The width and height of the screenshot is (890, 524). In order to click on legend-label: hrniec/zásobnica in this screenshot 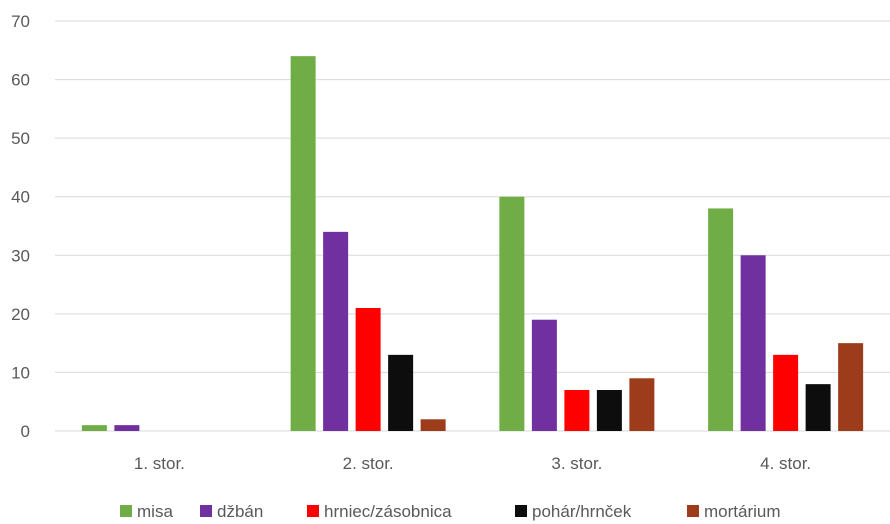, I will do `click(388, 511)`.